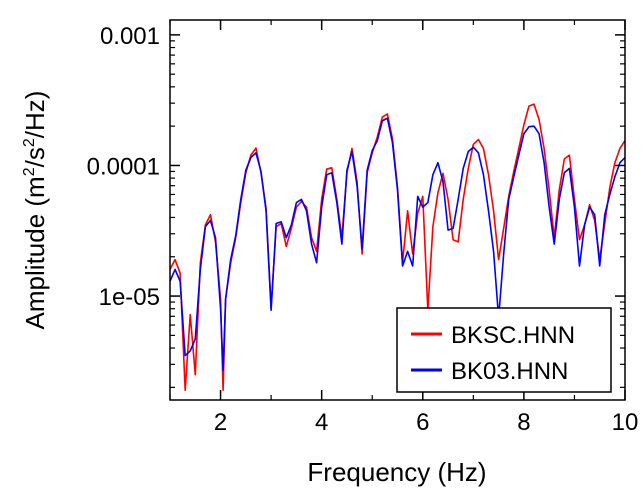 Image resolution: width=643 pixels, height=498 pixels. What do you see at coordinates (509, 371) in the screenshot?
I see `legend-label-bk03: BK03.HNN` at bounding box center [509, 371].